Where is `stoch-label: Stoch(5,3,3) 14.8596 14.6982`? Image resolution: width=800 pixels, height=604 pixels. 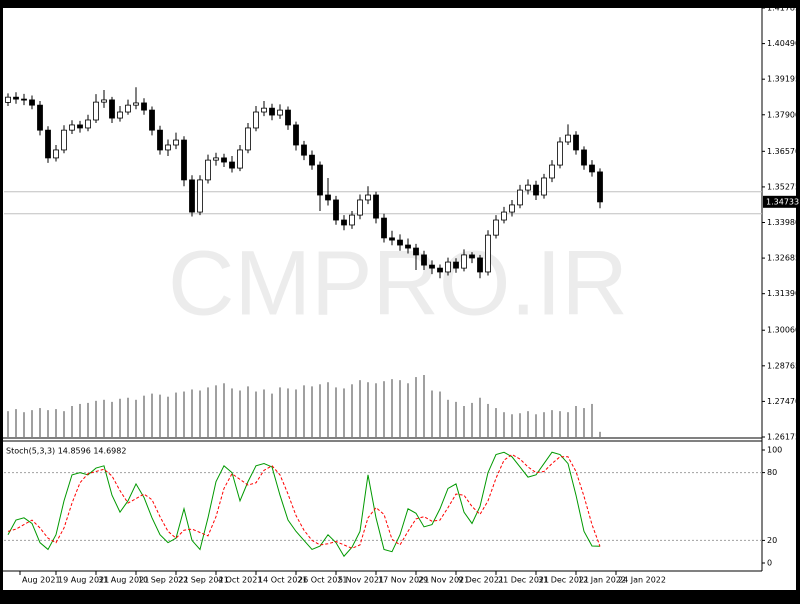 stoch-label: Stoch(5,3,3) 14.8596 14.6982 is located at coordinates (66, 451).